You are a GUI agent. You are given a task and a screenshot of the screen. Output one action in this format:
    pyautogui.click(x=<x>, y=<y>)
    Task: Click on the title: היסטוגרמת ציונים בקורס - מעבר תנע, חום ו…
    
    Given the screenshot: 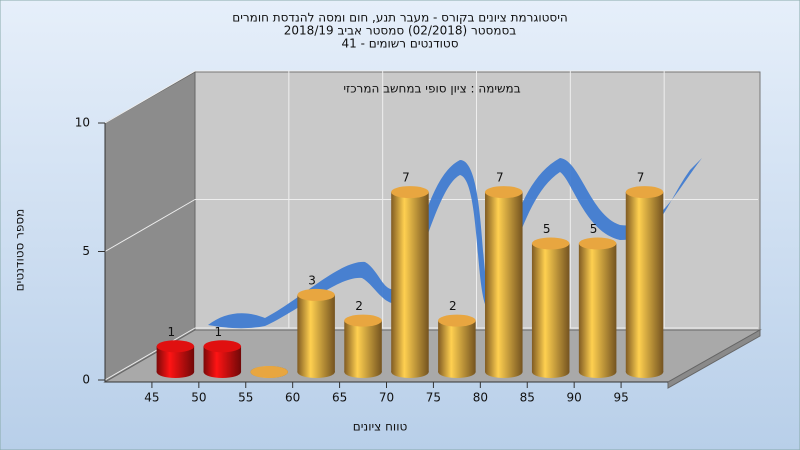 What is the action you would take?
    pyautogui.click(x=399, y=18)
    